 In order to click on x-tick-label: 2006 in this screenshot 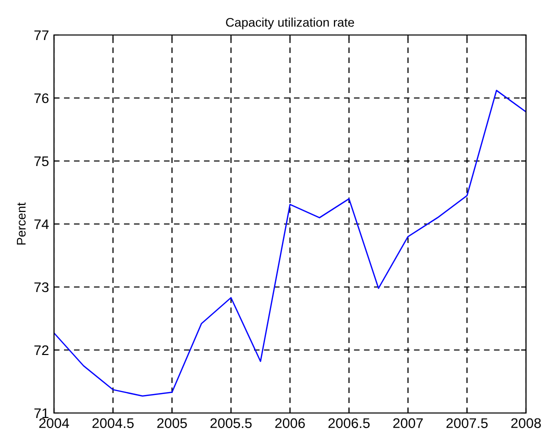, I will do `click(290, 423)`.